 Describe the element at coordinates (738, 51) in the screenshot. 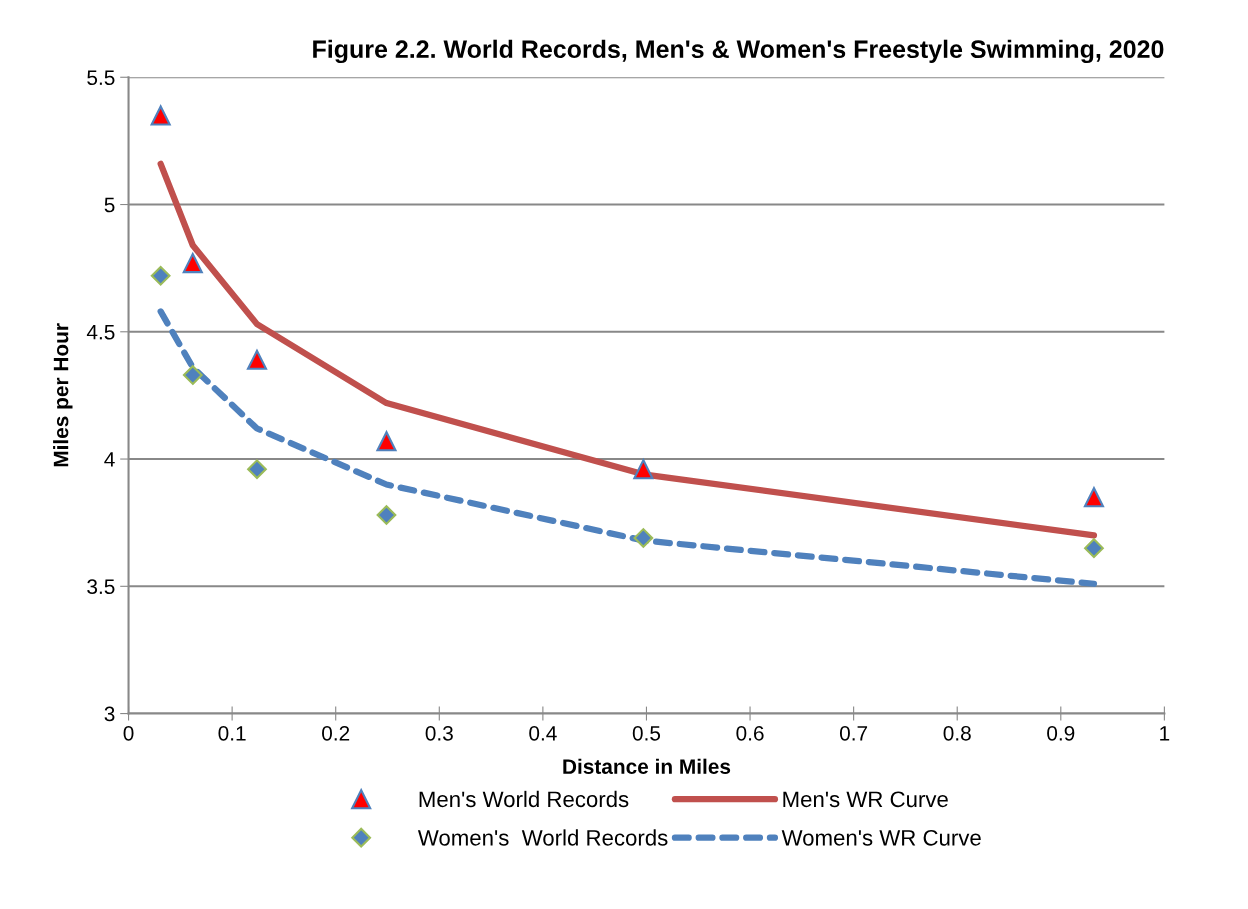

I see `chart-title: Figure 2.2. World Records, Men's & Women's Freestyle Swimming, 2020` at that location.